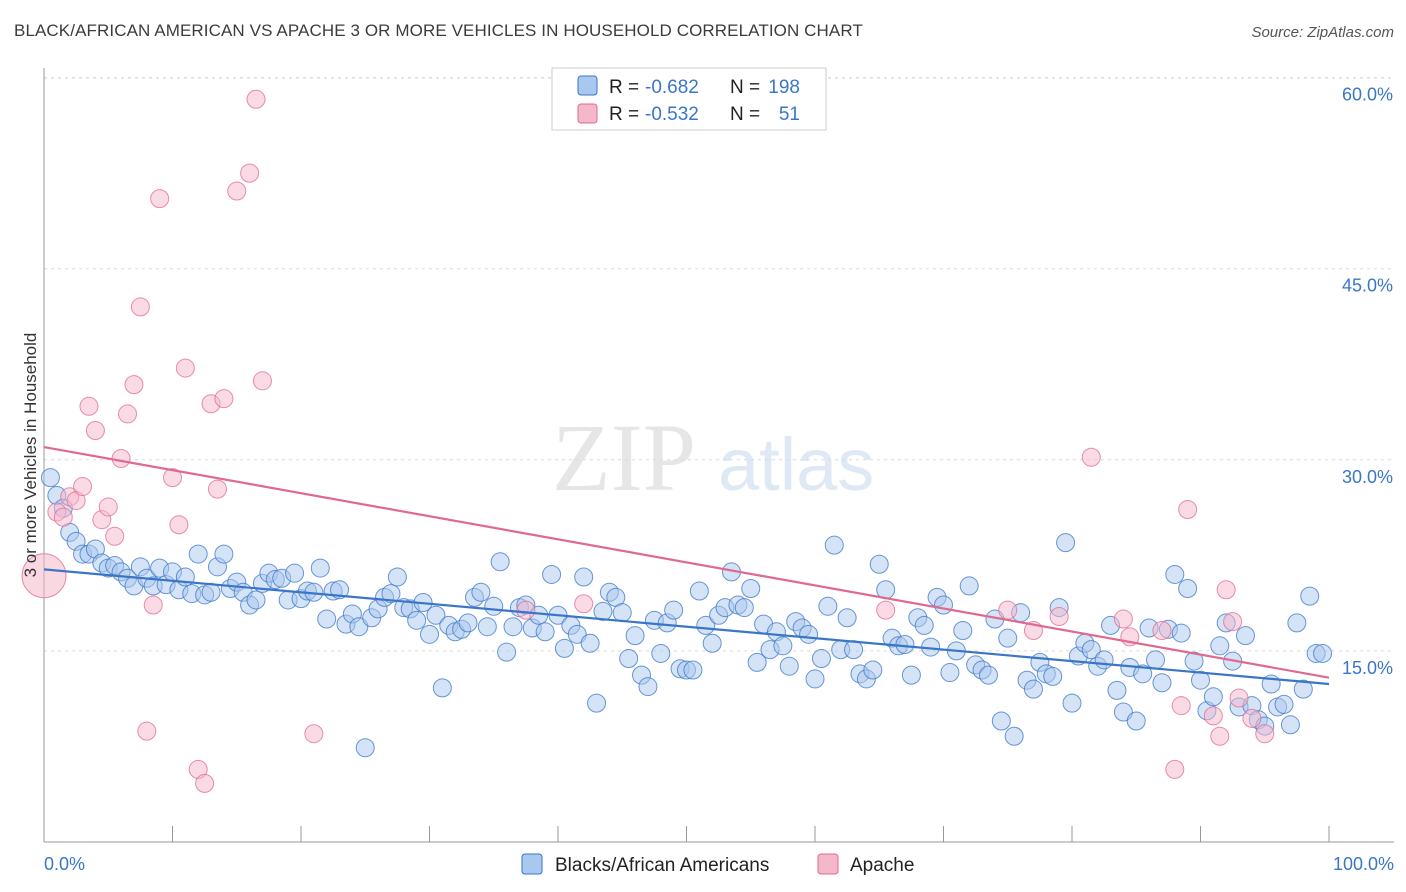 The height and width of the screenshot is (892, 1406). I want to click on bottom-legend: Blacks/African Americans Apache, so click(717, 864).